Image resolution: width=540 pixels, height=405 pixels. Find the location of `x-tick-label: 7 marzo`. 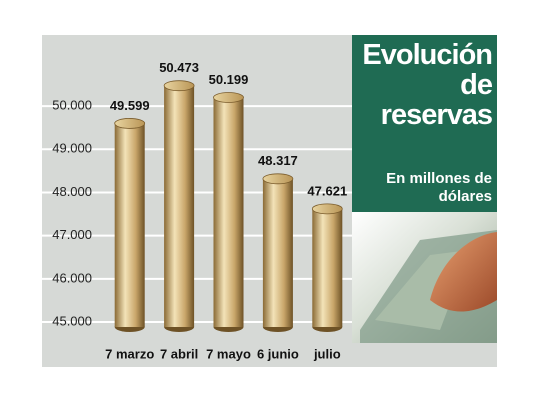

x-tick-label: 7 marzo is located at coordinates (129, 353).